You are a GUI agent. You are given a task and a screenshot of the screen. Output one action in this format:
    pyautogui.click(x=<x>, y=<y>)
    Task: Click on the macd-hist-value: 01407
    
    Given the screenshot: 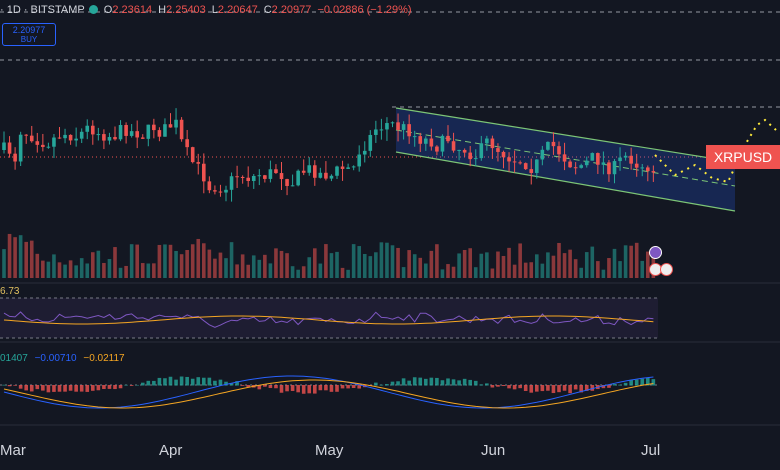 What is the action you would take?
    pyautogui.click(x=14, y=358)
    